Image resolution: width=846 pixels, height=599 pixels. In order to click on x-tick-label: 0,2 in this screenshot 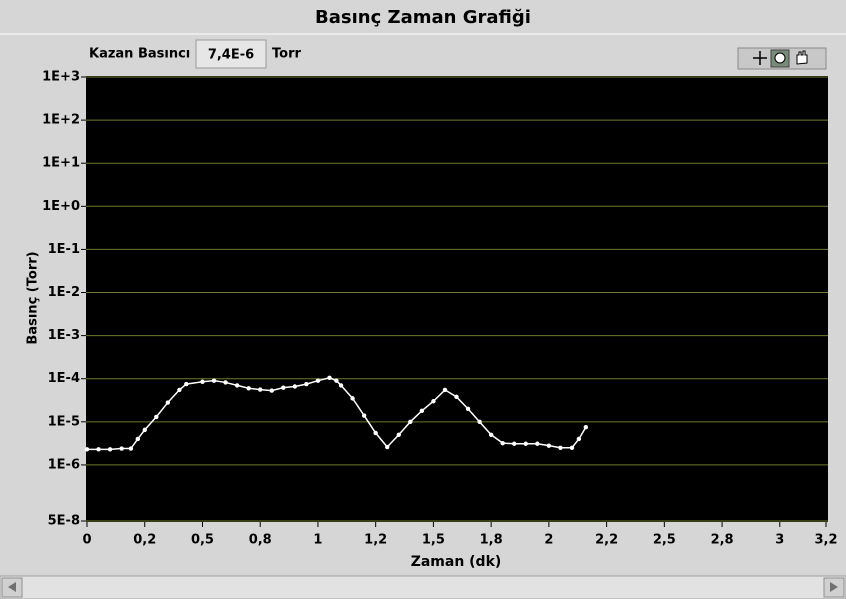, I will do `click(144, 540)`.